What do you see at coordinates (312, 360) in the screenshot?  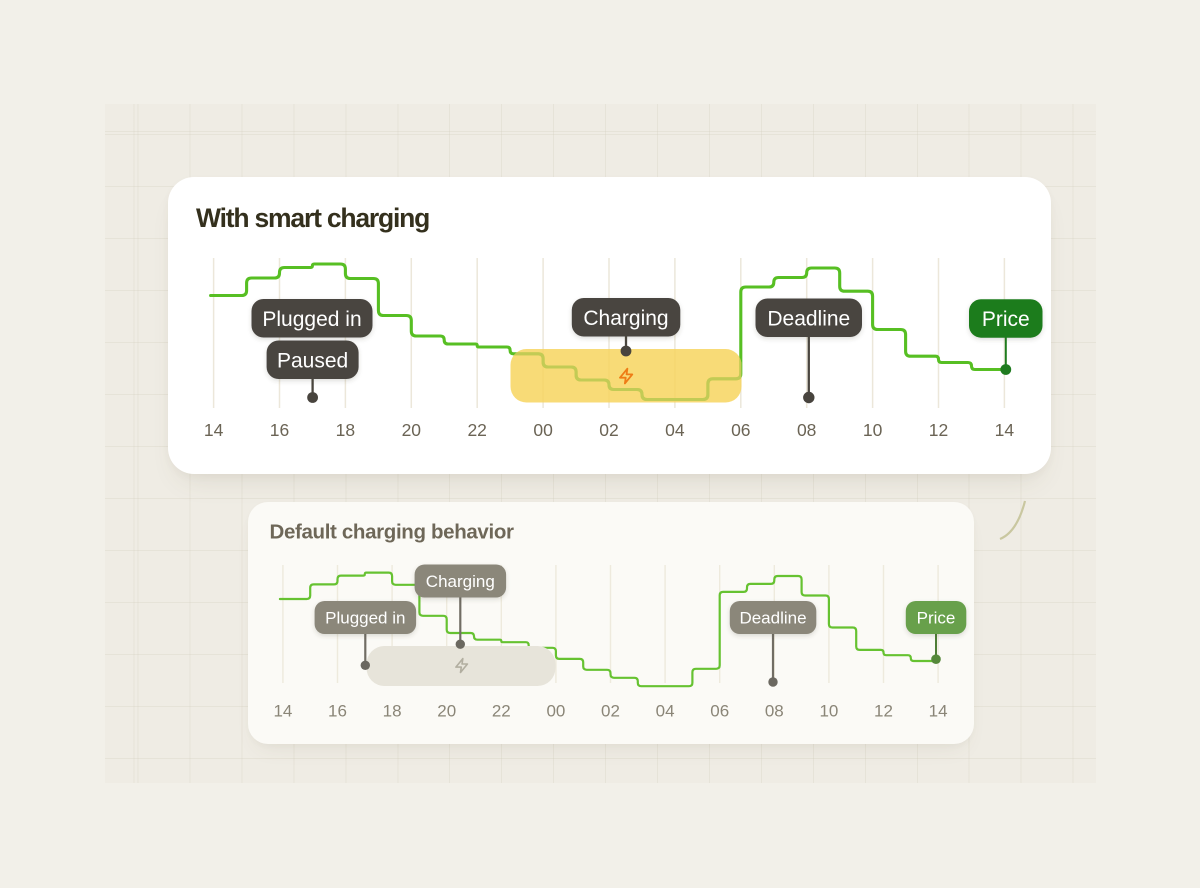 I see `svg-text: Paused` at bounding box center [312, 360].